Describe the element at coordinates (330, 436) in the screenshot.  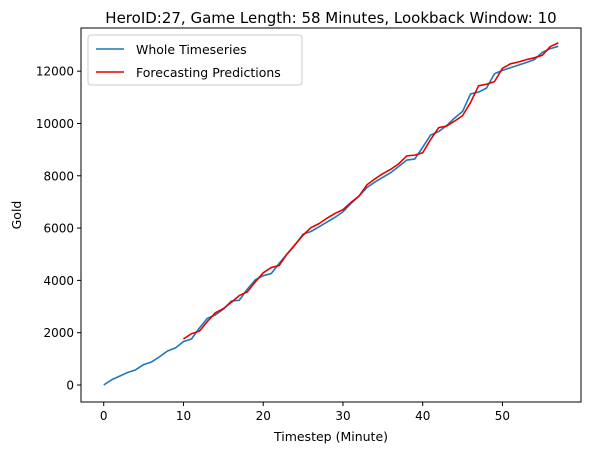
I see `x-axis-label: Timestep (Minute)` at that location.